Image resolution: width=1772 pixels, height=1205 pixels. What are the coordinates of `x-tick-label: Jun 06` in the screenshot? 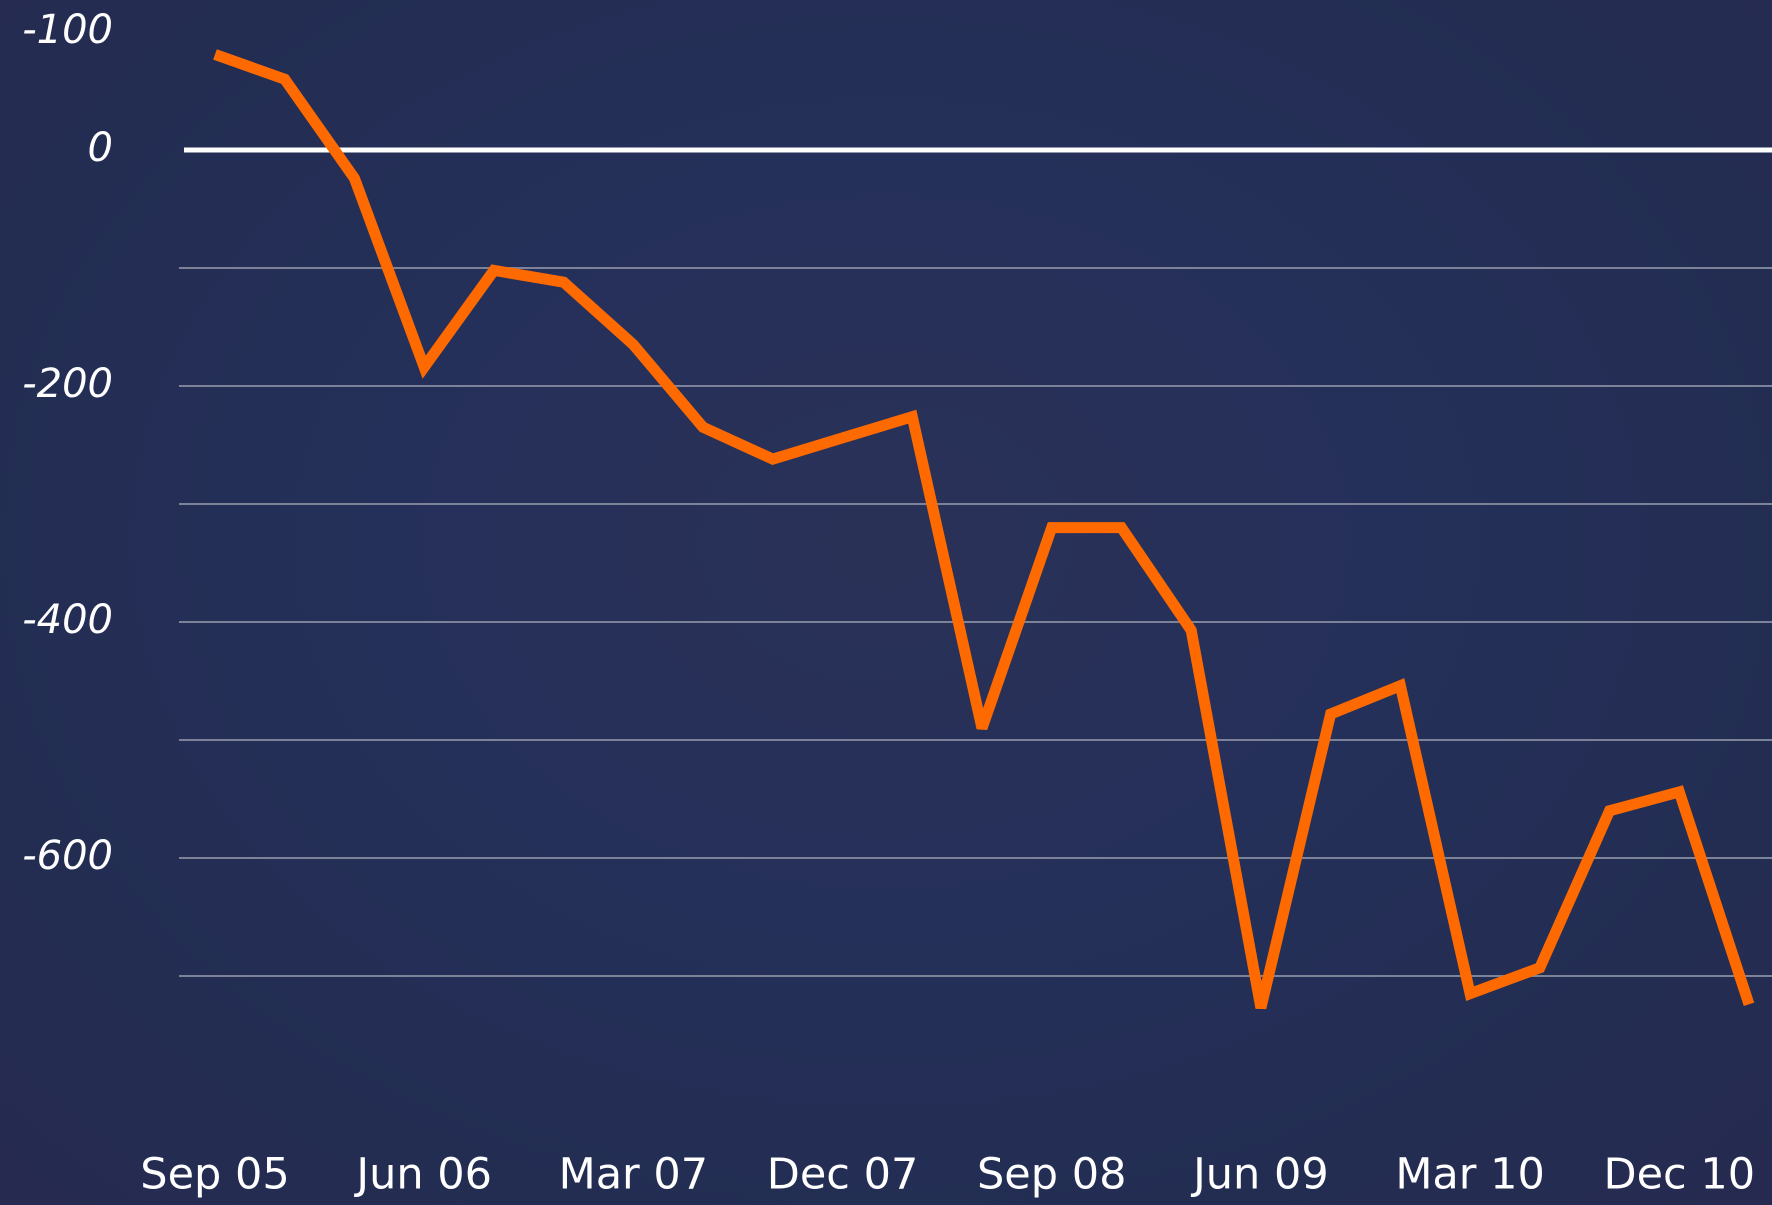 It's located at (422, 1175).